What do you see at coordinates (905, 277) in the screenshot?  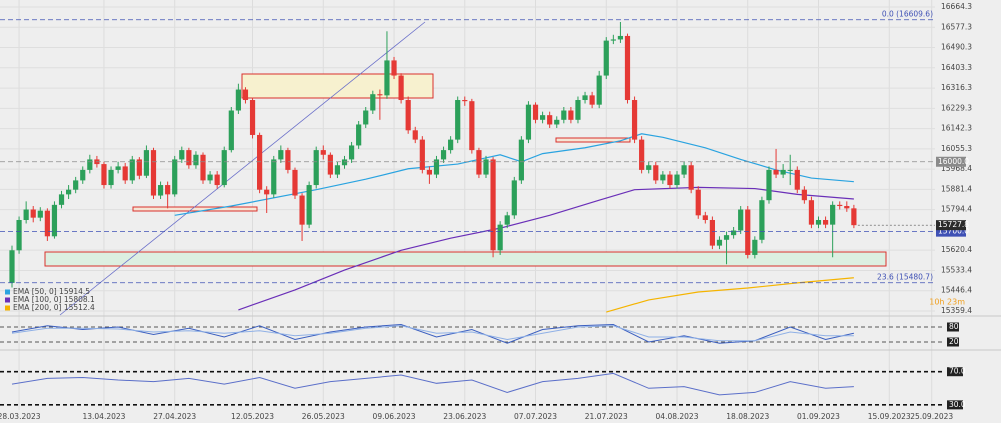 I see `fib-label: 23.6 (15480.7)` at bounding box center [905, 277].